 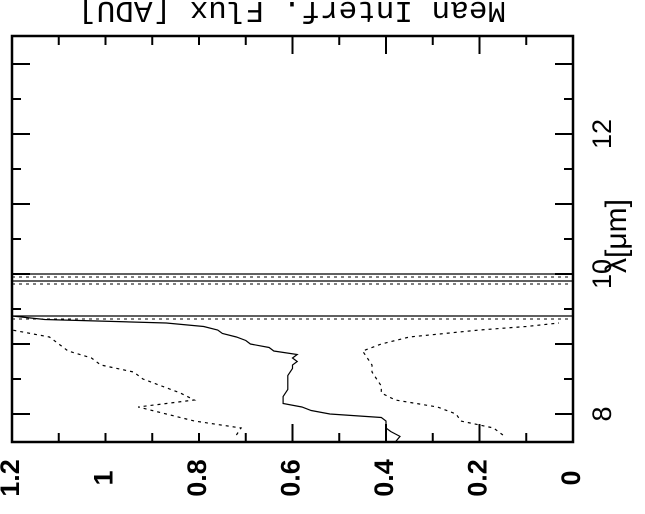 What do you see at coordinates (602, 274) in the screenshot?
I see `wavelength-tick-label: 10` at bounding box center [602, 274].